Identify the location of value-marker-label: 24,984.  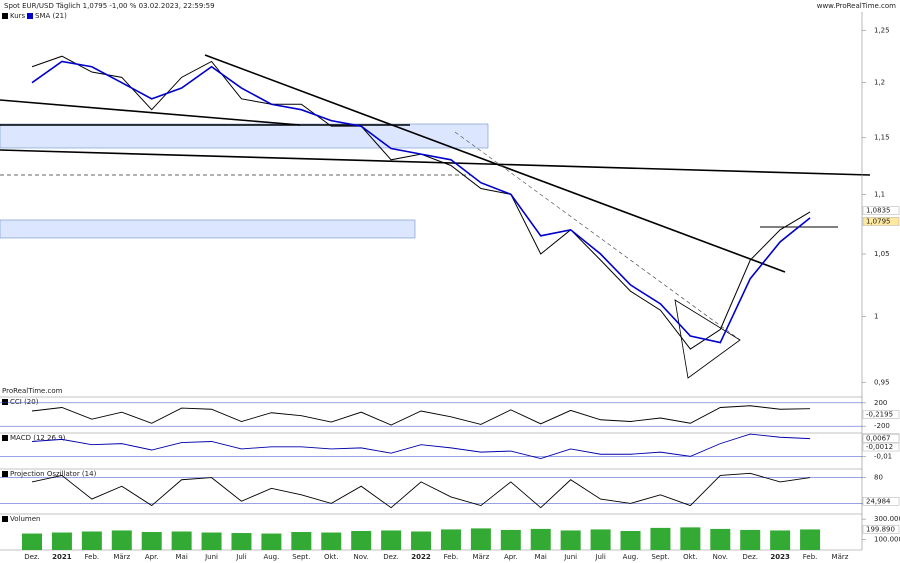
(878, 501).